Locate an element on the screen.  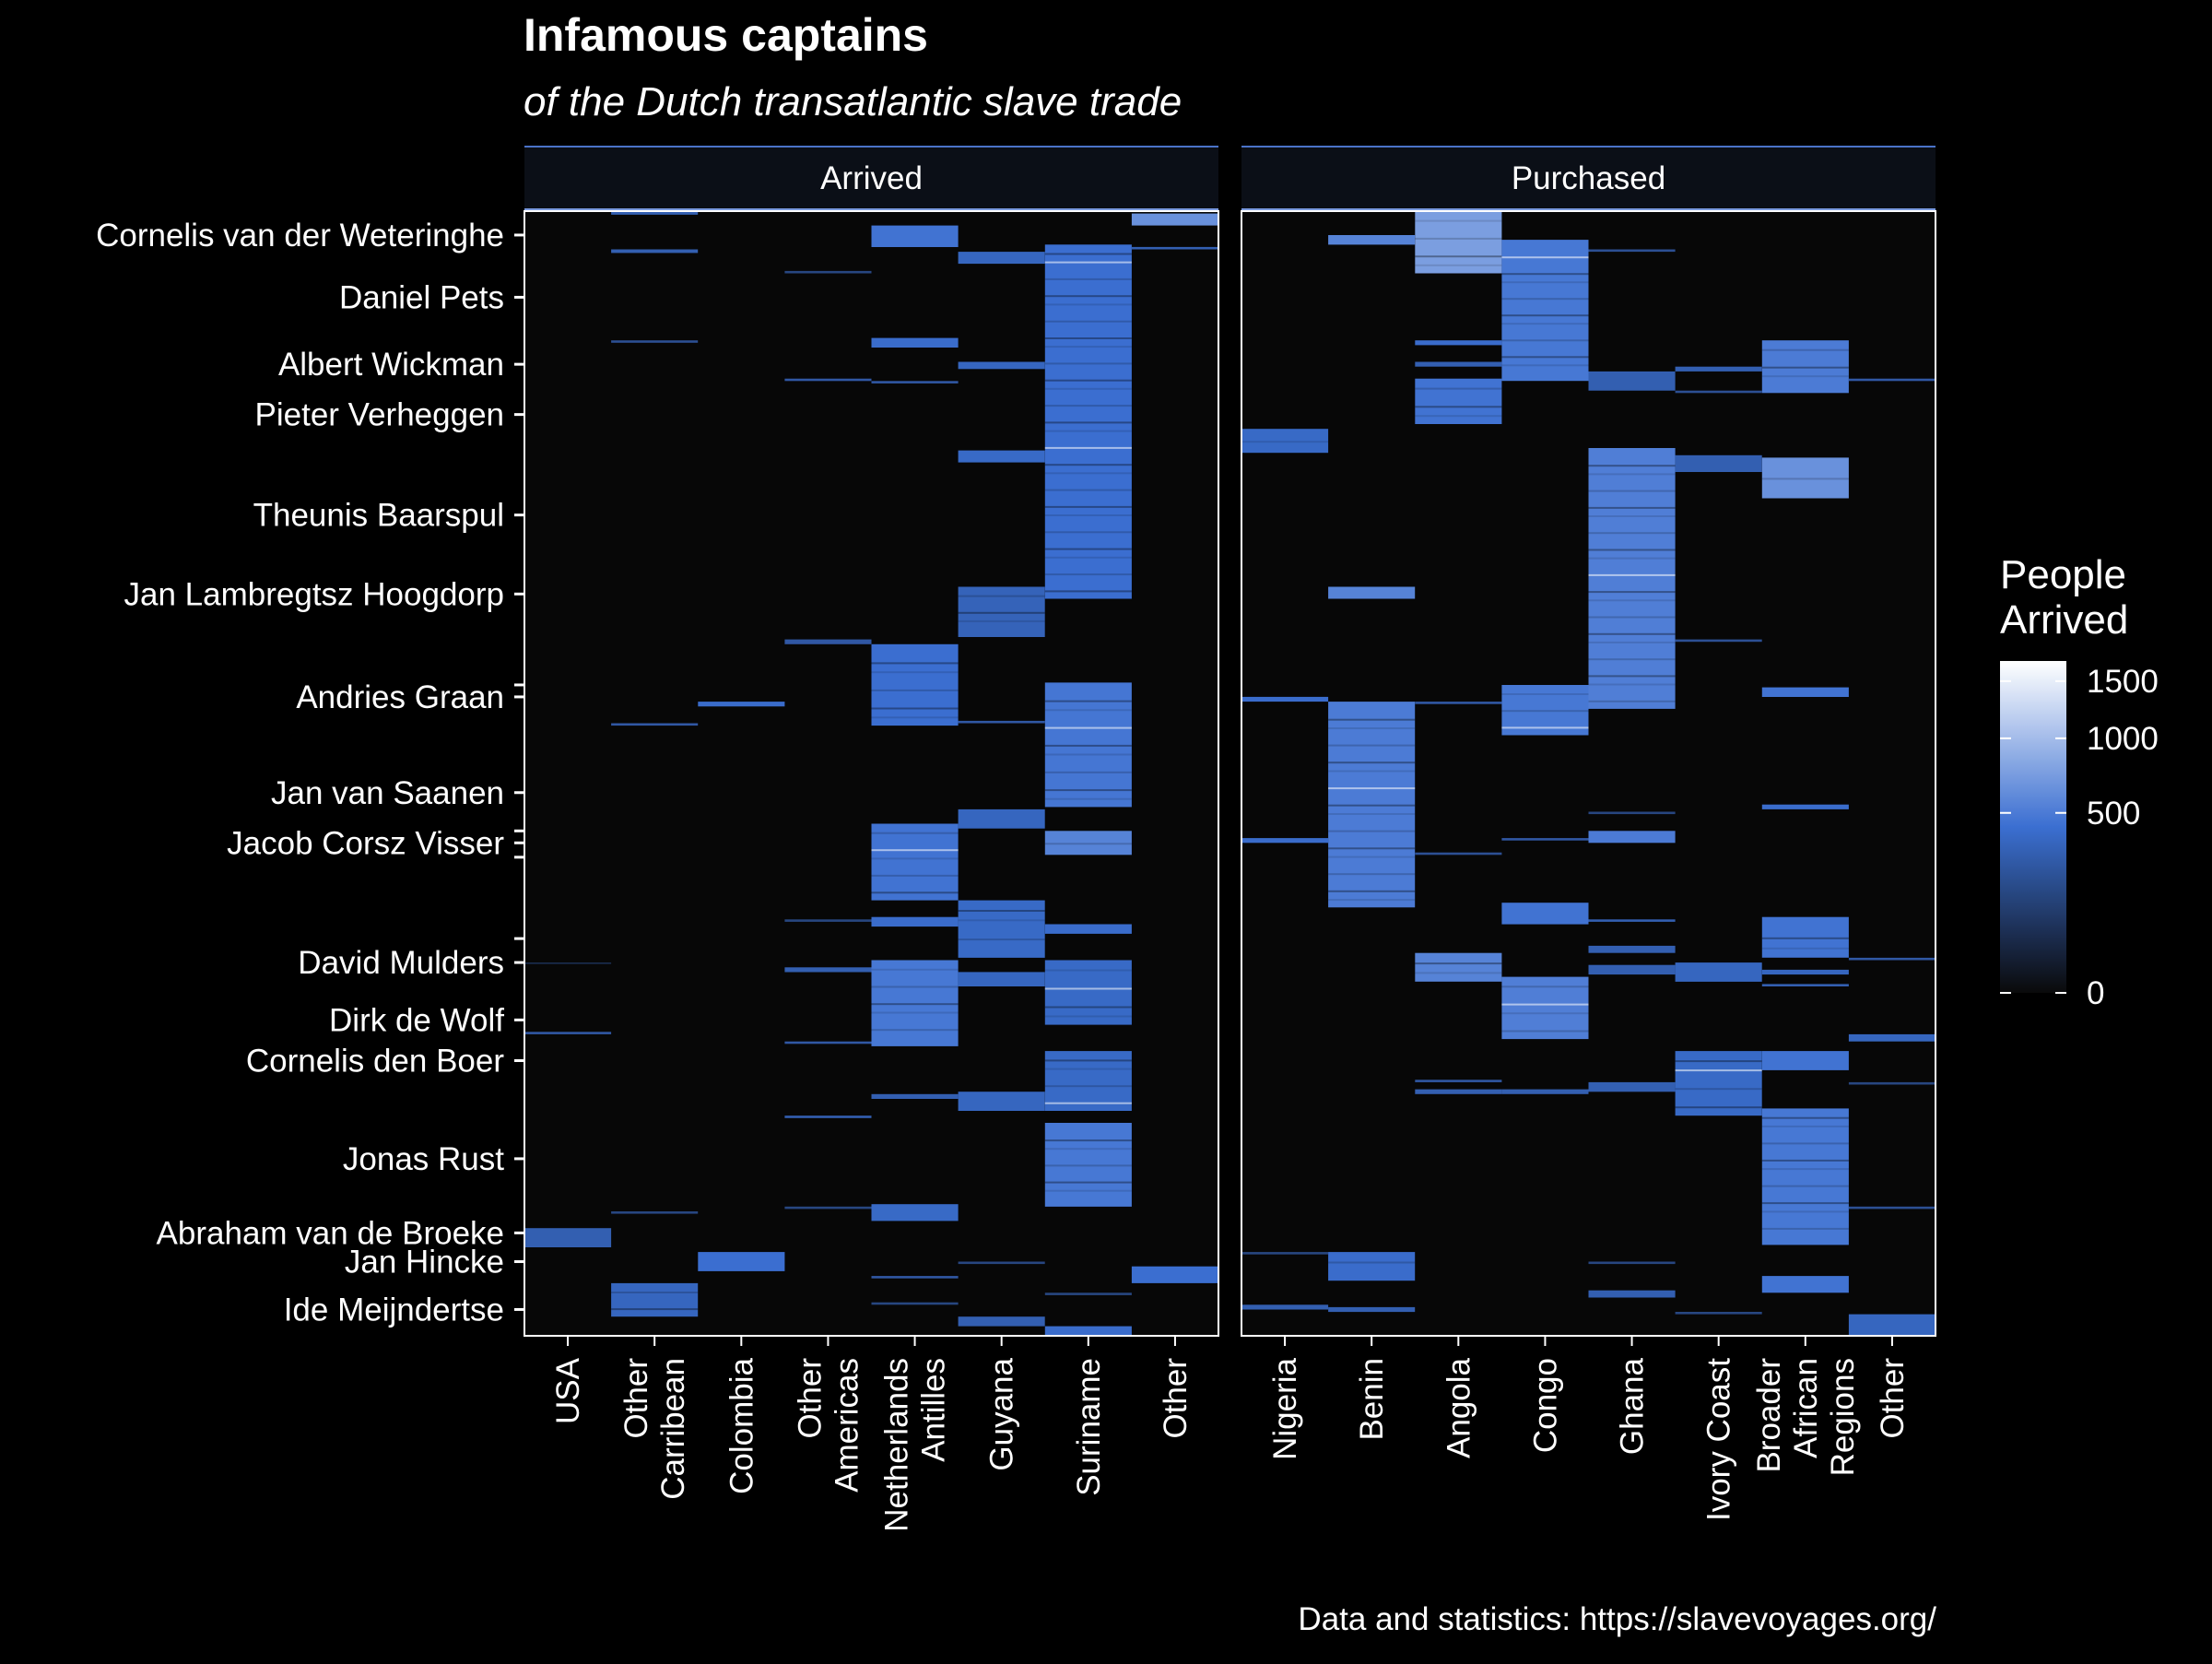
y-tick-label: Jan van Saanen is located at coordinates (387, 793).